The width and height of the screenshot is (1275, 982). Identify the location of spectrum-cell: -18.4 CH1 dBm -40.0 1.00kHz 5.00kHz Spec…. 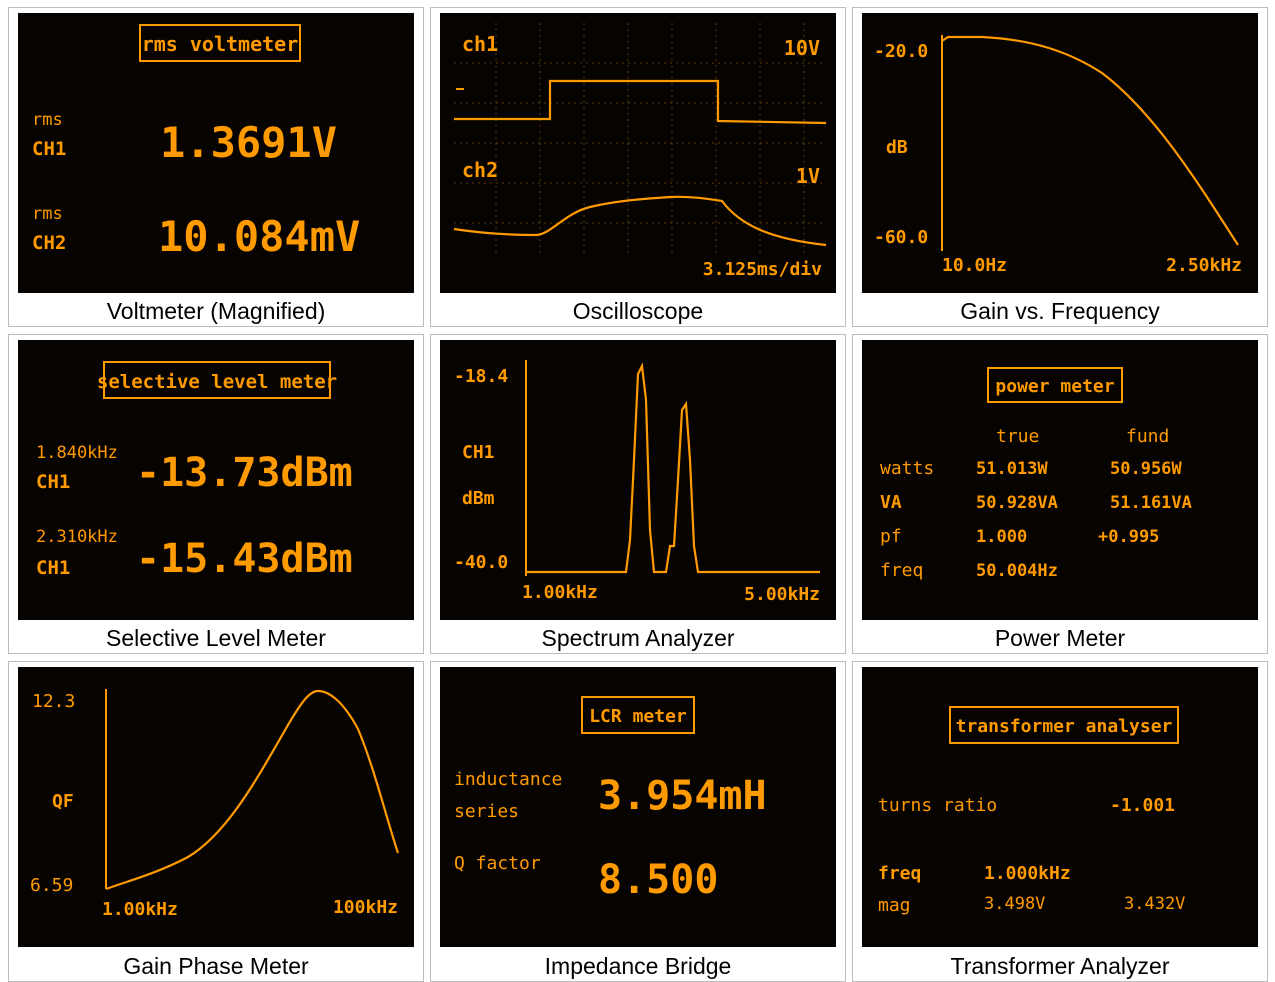
(638, 494).